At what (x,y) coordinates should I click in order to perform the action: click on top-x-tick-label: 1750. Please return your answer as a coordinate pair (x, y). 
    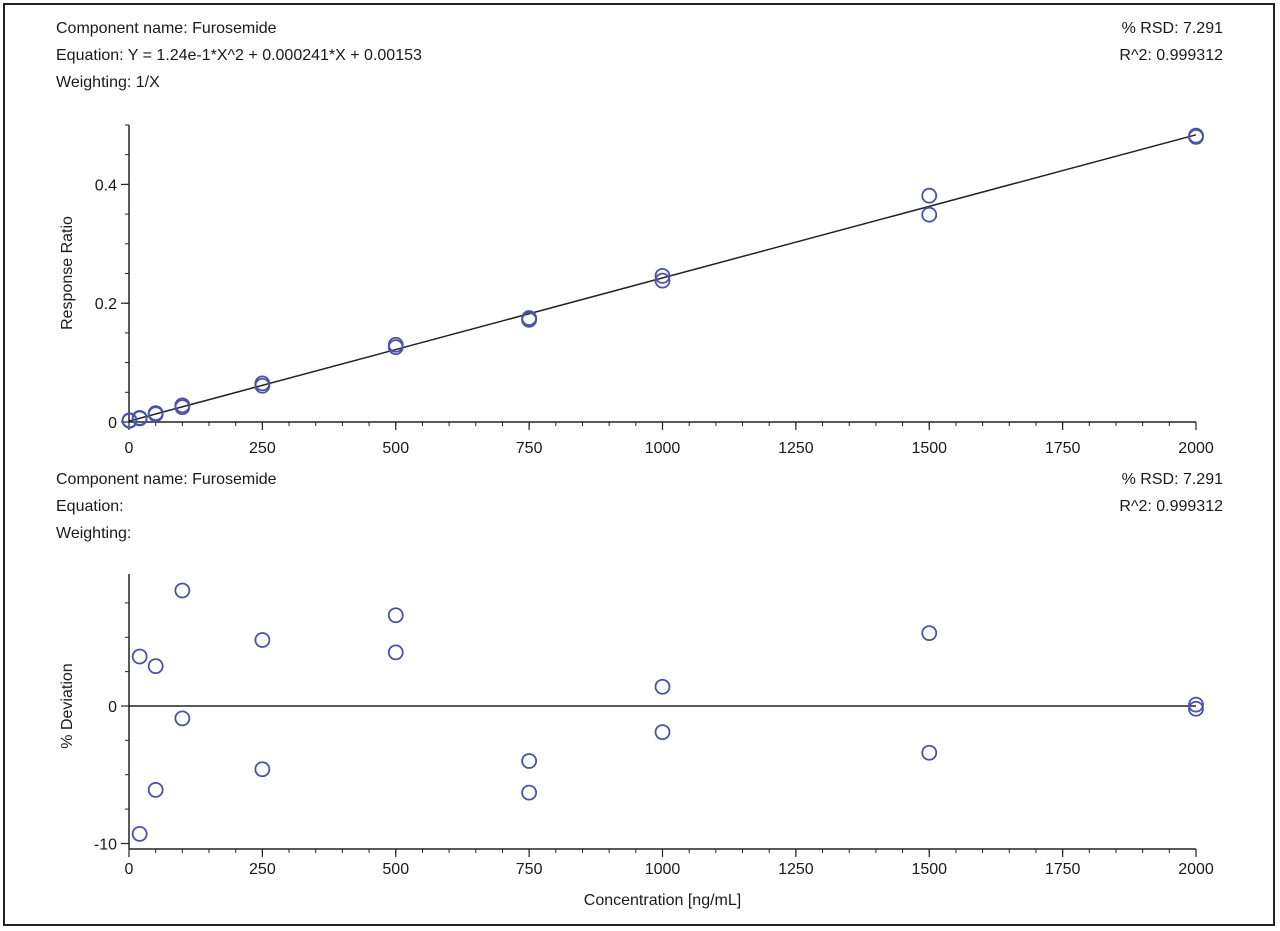
    Looking at the image, I should click on (1063, 448).